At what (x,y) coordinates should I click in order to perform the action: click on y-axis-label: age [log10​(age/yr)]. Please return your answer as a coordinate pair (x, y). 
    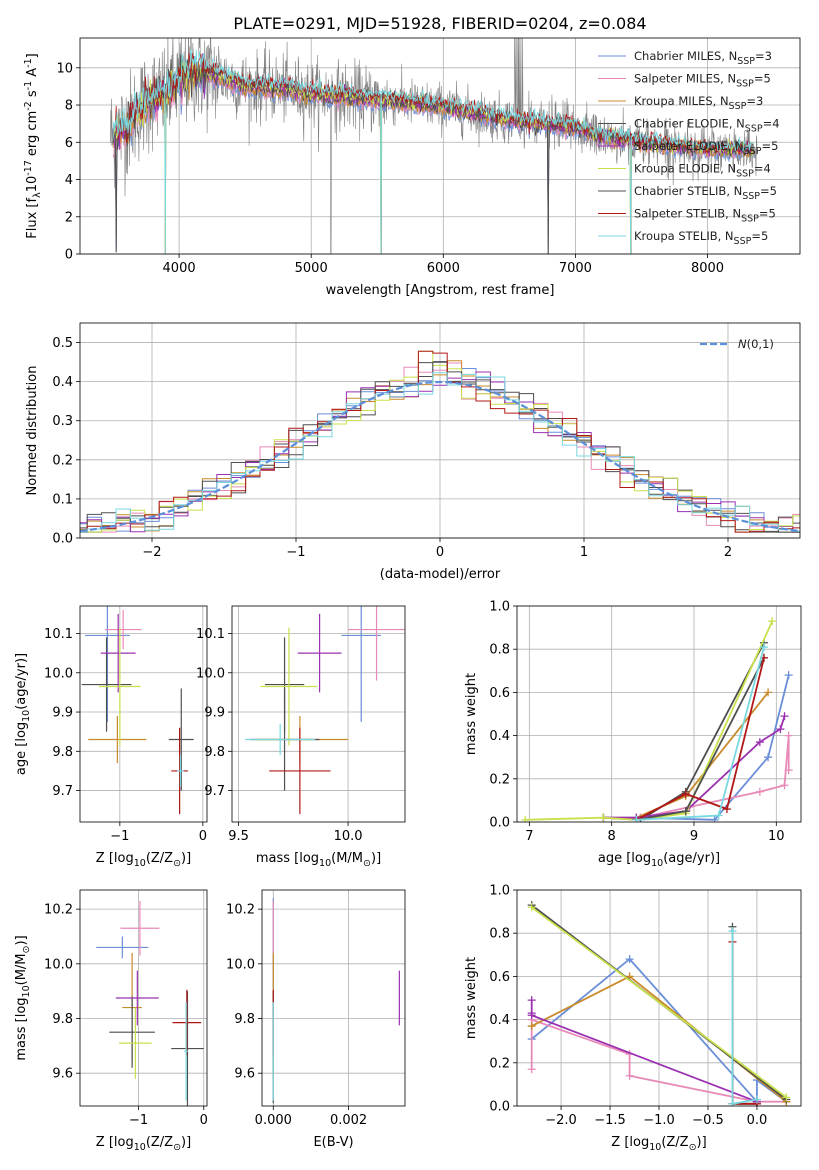
    Looking at the image, I should click on (23, 714).